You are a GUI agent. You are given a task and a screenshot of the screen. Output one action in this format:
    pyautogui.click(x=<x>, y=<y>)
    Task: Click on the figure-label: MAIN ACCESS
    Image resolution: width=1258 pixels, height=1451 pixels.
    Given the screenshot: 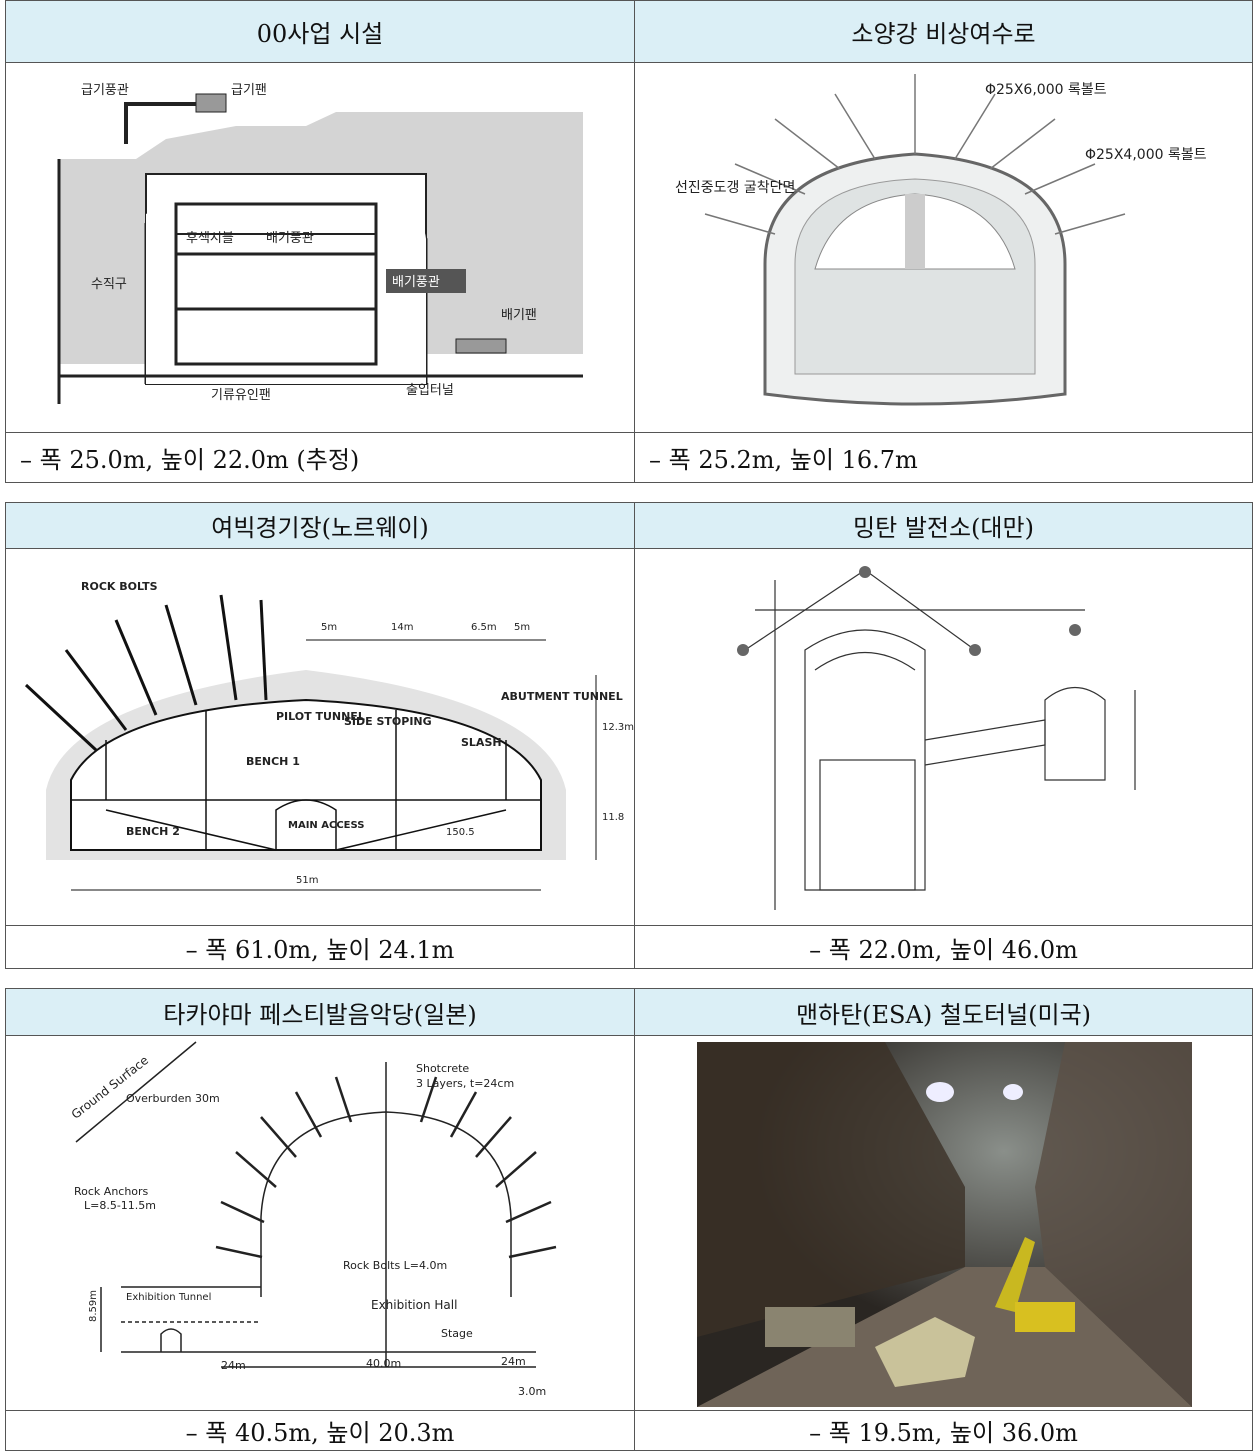 What is the action you would take?
    pyautogui.click(x=326, y=825)
    